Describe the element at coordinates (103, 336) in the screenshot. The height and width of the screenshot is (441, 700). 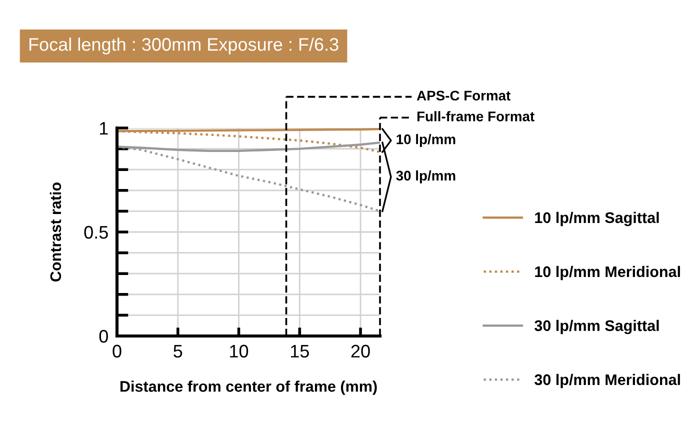
I see `y-tick-label: 0` at that location.